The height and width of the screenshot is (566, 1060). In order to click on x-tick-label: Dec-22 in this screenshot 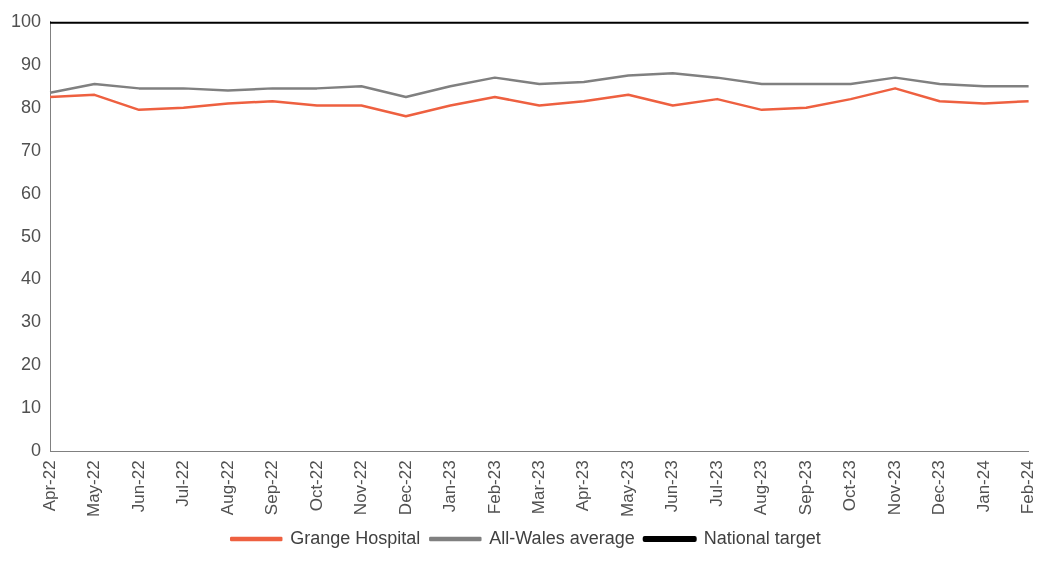, I will do `click(405, 488)`.